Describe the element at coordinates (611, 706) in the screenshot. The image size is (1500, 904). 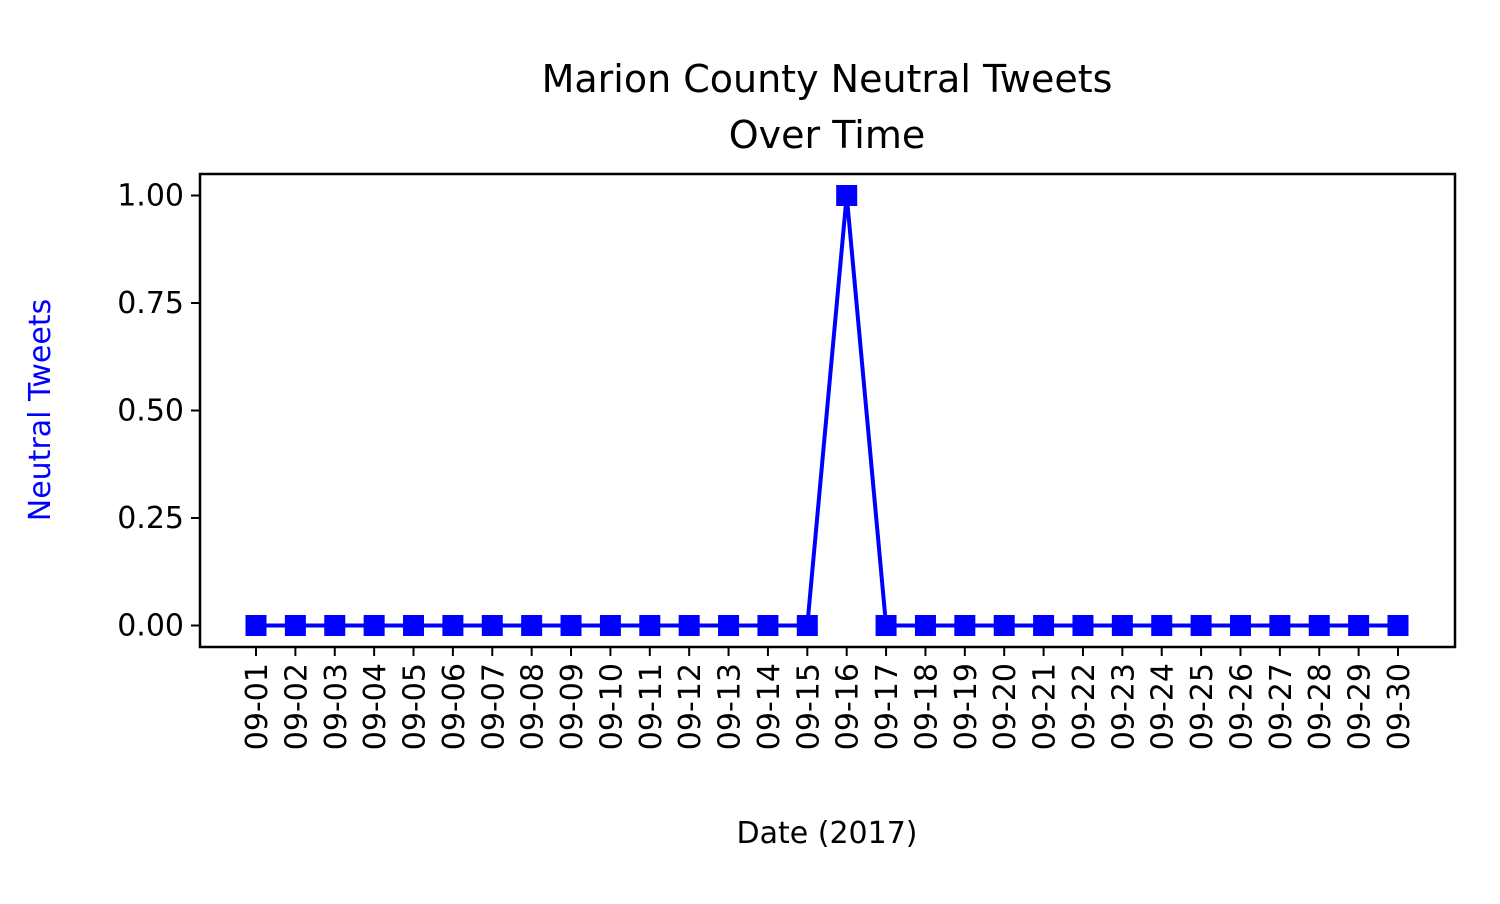
I see `x-tick-label: 09-10` at that location.